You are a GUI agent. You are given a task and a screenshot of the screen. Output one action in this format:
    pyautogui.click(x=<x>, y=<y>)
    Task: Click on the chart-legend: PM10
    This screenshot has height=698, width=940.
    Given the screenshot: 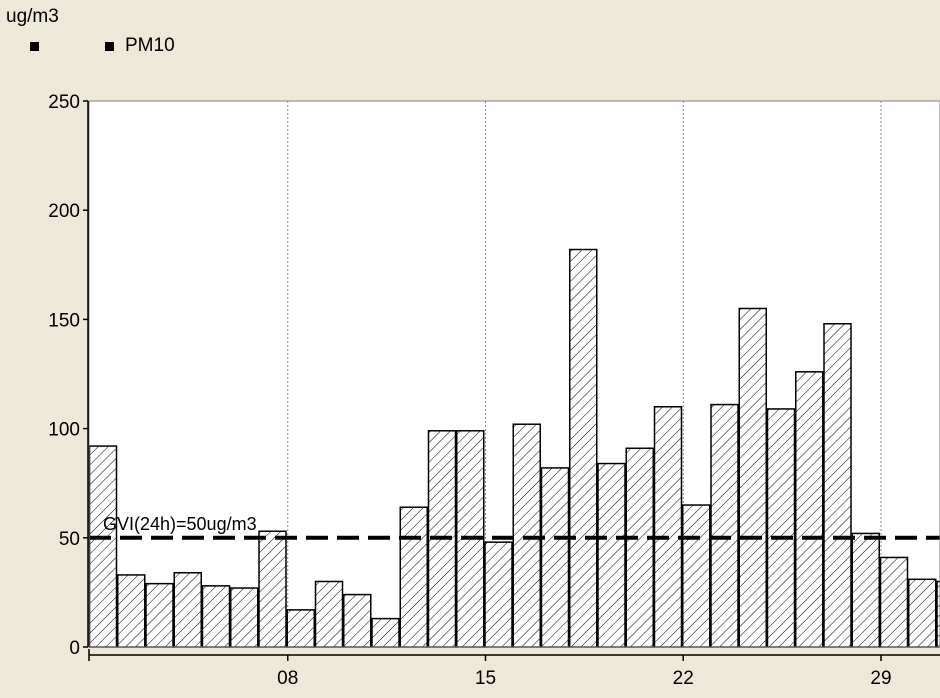 What is the action you would take?
    pyautogui.click(x=102, y=46)
    